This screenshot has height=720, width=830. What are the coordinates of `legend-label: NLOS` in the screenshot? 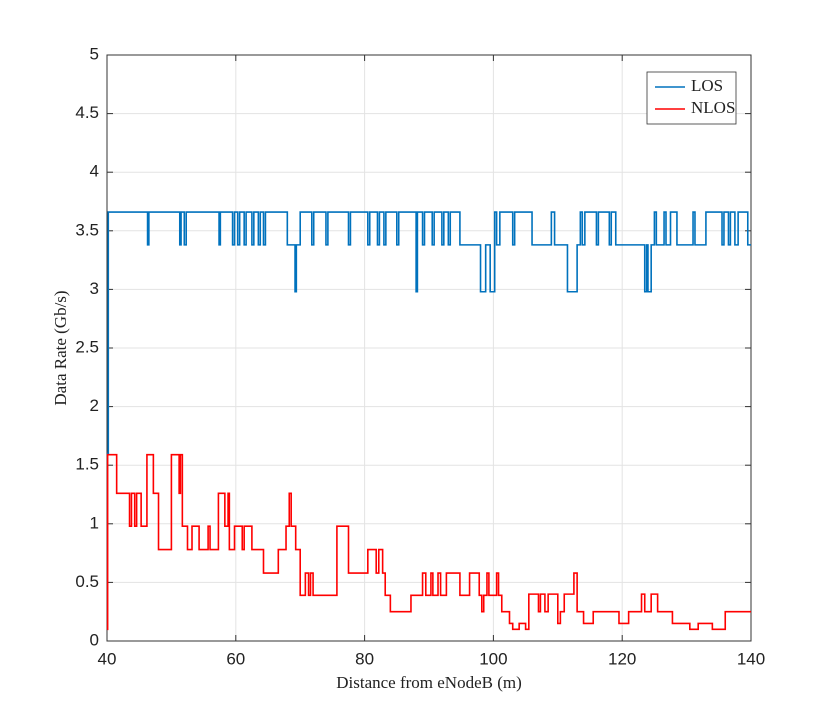 It's located at (713, 107).